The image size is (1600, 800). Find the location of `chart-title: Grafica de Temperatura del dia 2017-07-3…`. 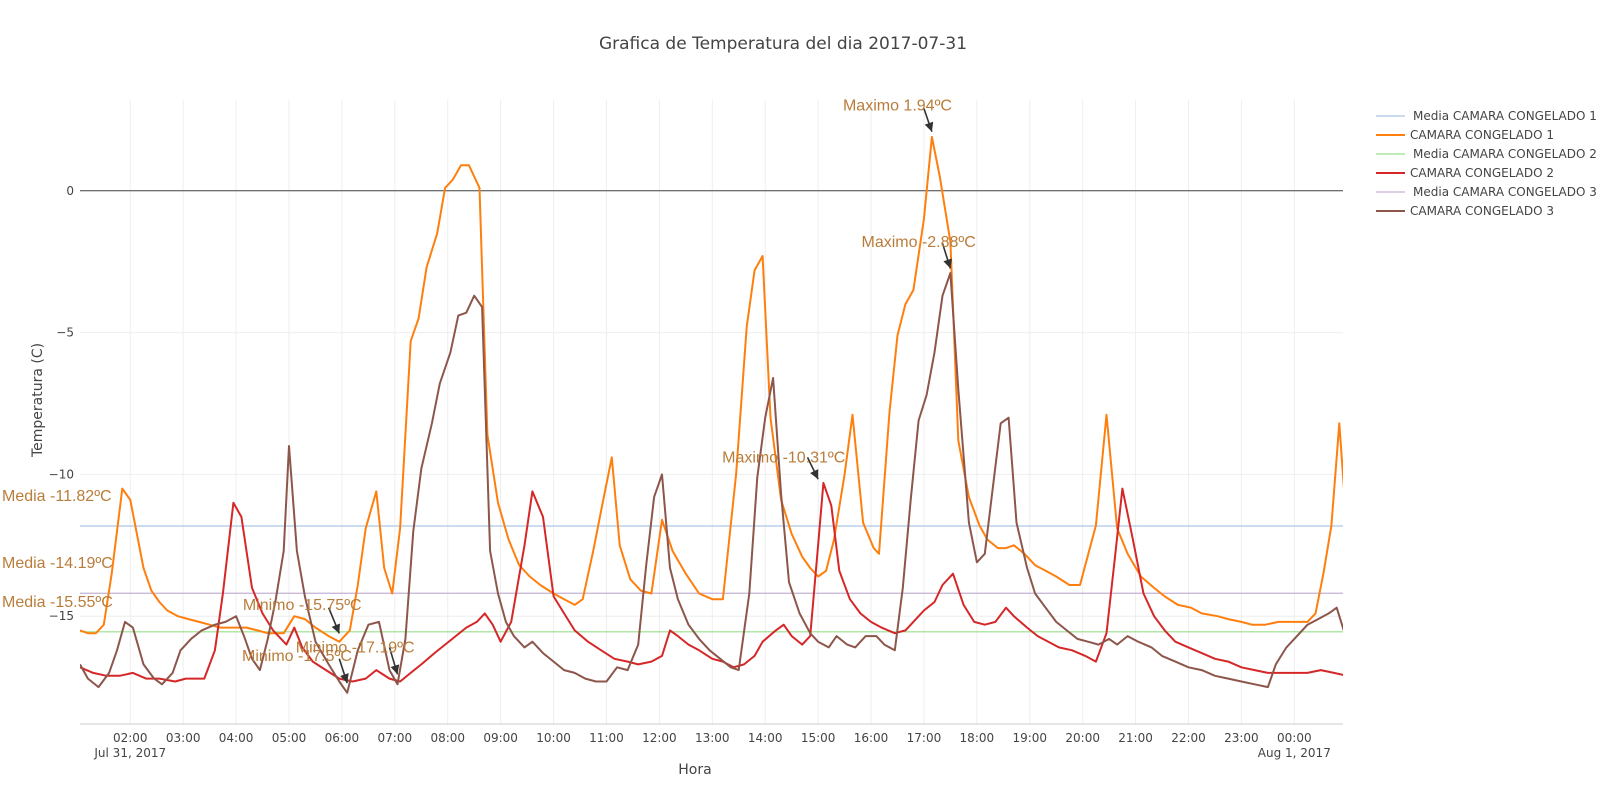

chart-title: Grafica de Temperatura del dia 2017-07-3… is located at coordinates (783, 44).